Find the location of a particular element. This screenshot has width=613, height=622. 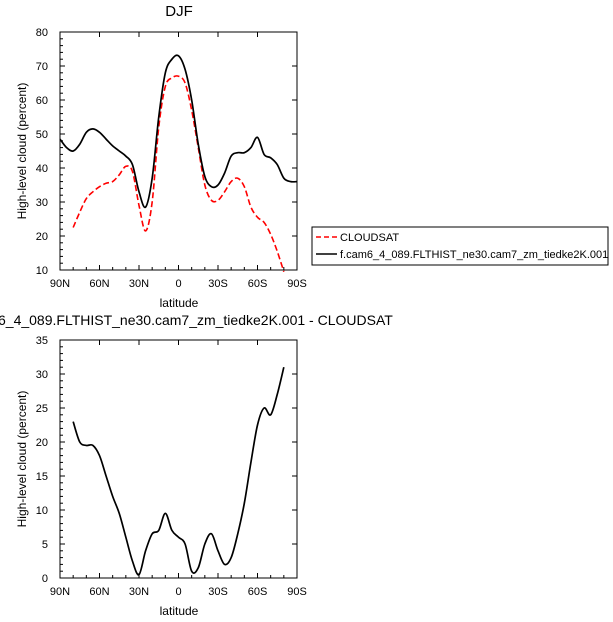

top-x-axis-label: latitude is located at coordinates (179, 303).